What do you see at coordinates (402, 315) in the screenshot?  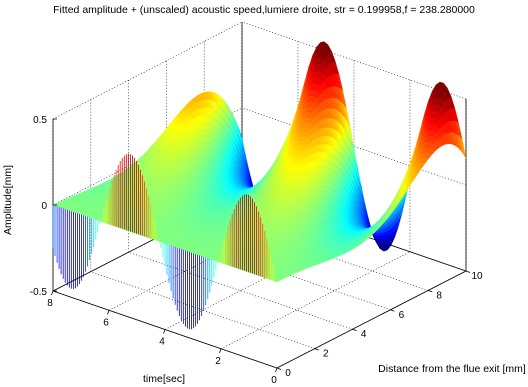 I see `x-tick-label: 6` at bounding box center [402, 315].